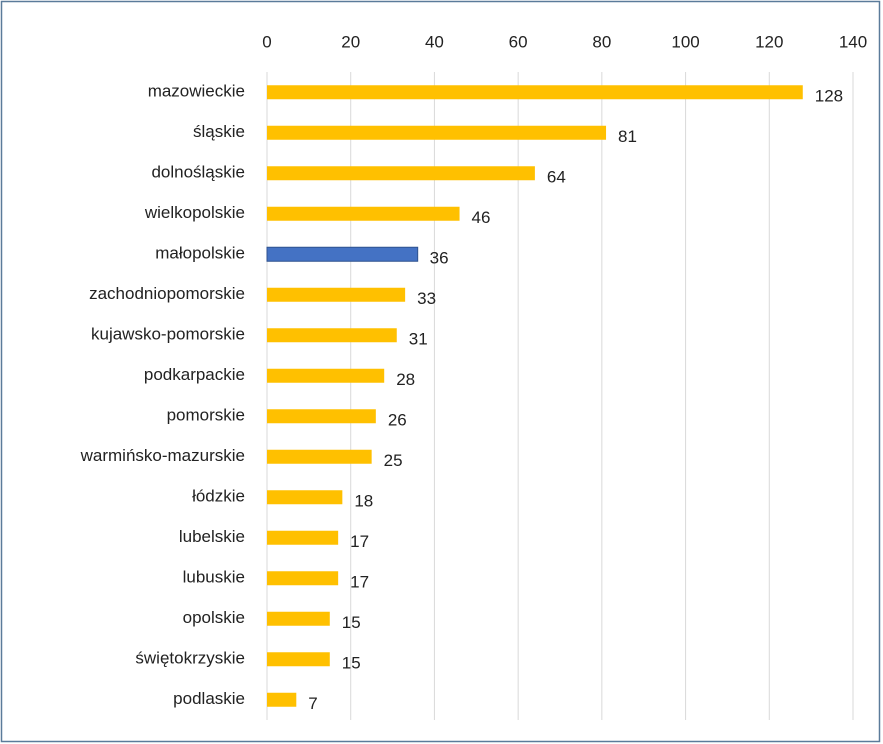  I want to click on y-tick-label: śląskie, so click(219, 131).